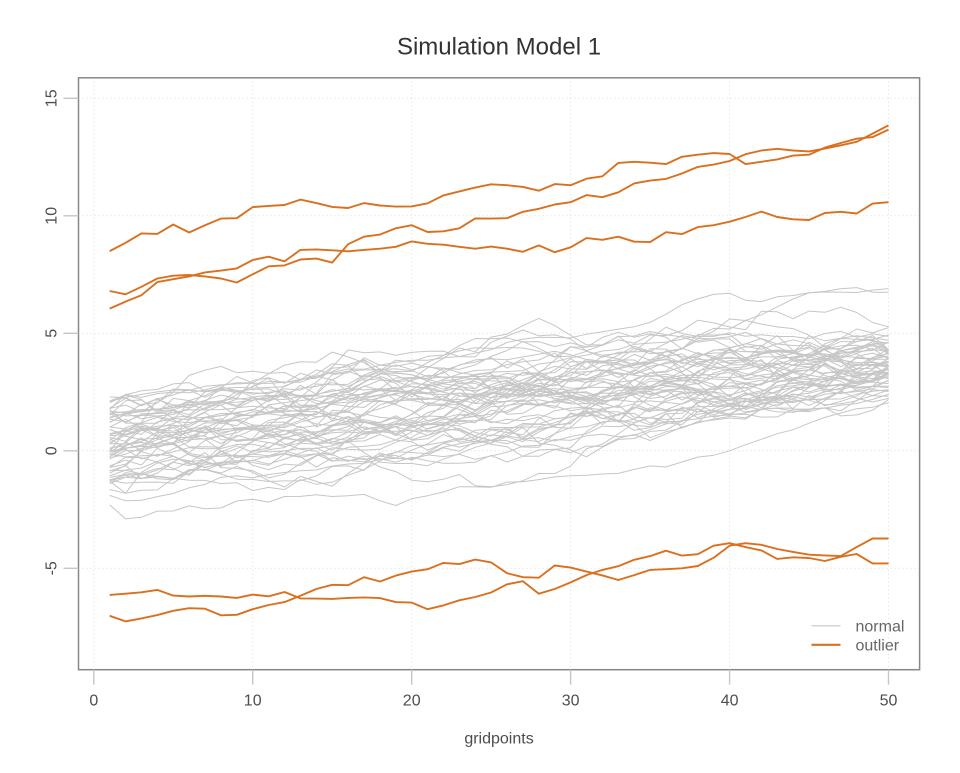 The width and height of the screenshot is (960, 773). Describe the element at coordinates (52, 568) in the screenshot. I see `svg-text: -5` at that location.